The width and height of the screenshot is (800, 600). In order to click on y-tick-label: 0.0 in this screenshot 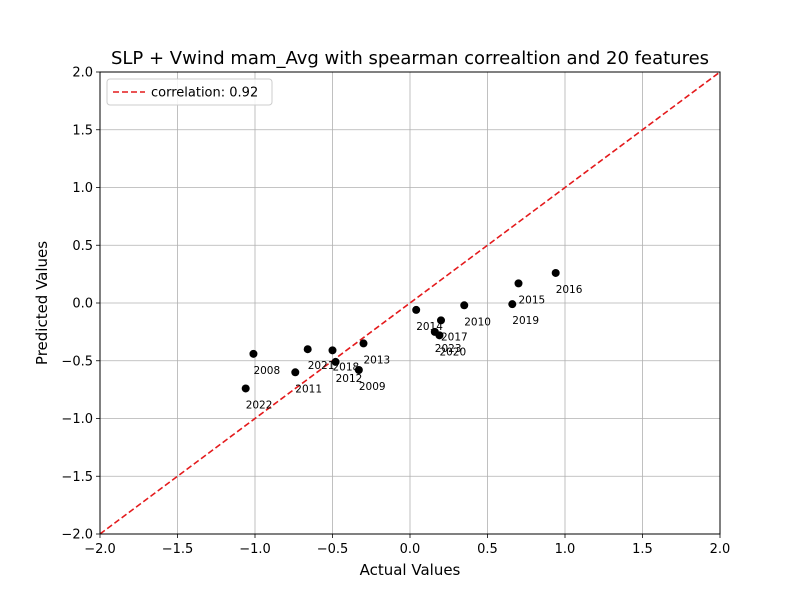, I will do `click(82, 304)`.